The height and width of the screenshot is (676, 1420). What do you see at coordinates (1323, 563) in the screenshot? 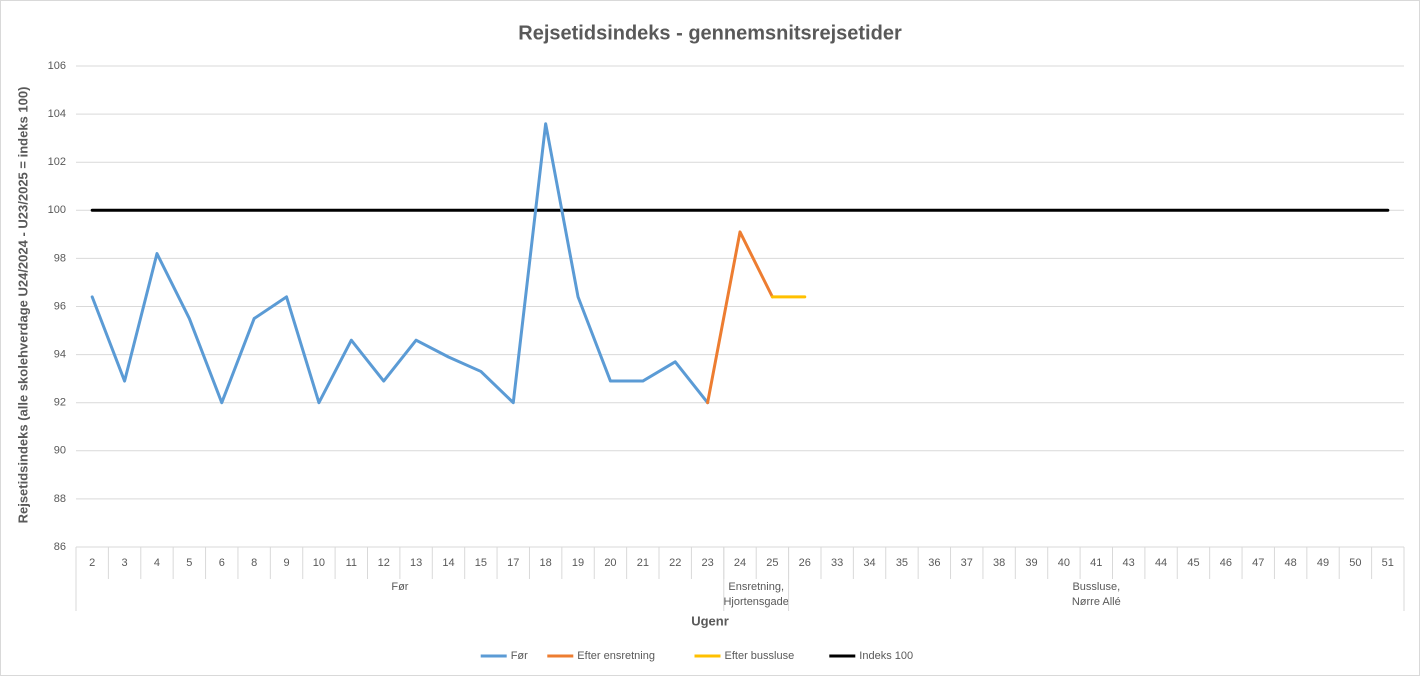
I see `x-tick-label: 49` at bounding box center [1323, 563].